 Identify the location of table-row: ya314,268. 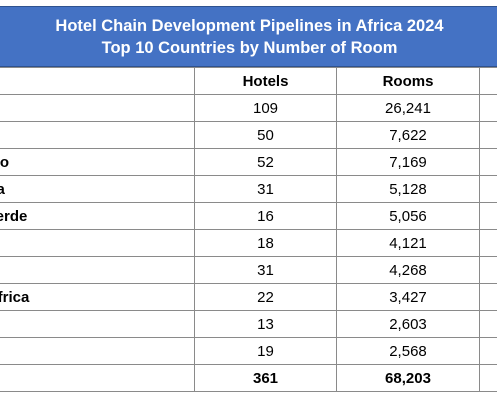
(248, 270).